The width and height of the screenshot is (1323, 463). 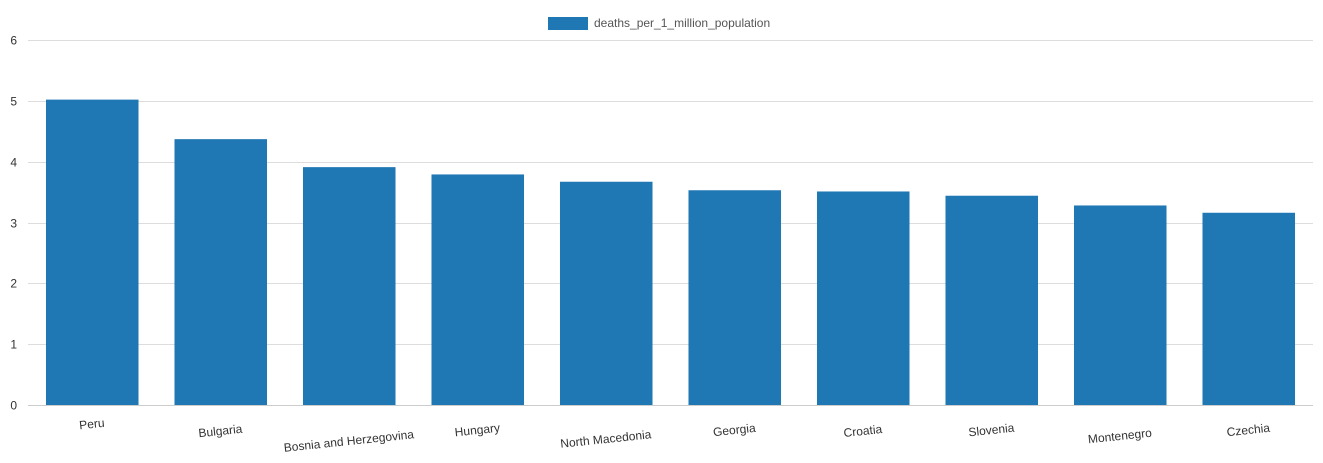 What do you see at coordinates (13, 102) in the screenshot?
I see `y-tick-label-5: 5` at bounding box center [13, 102].